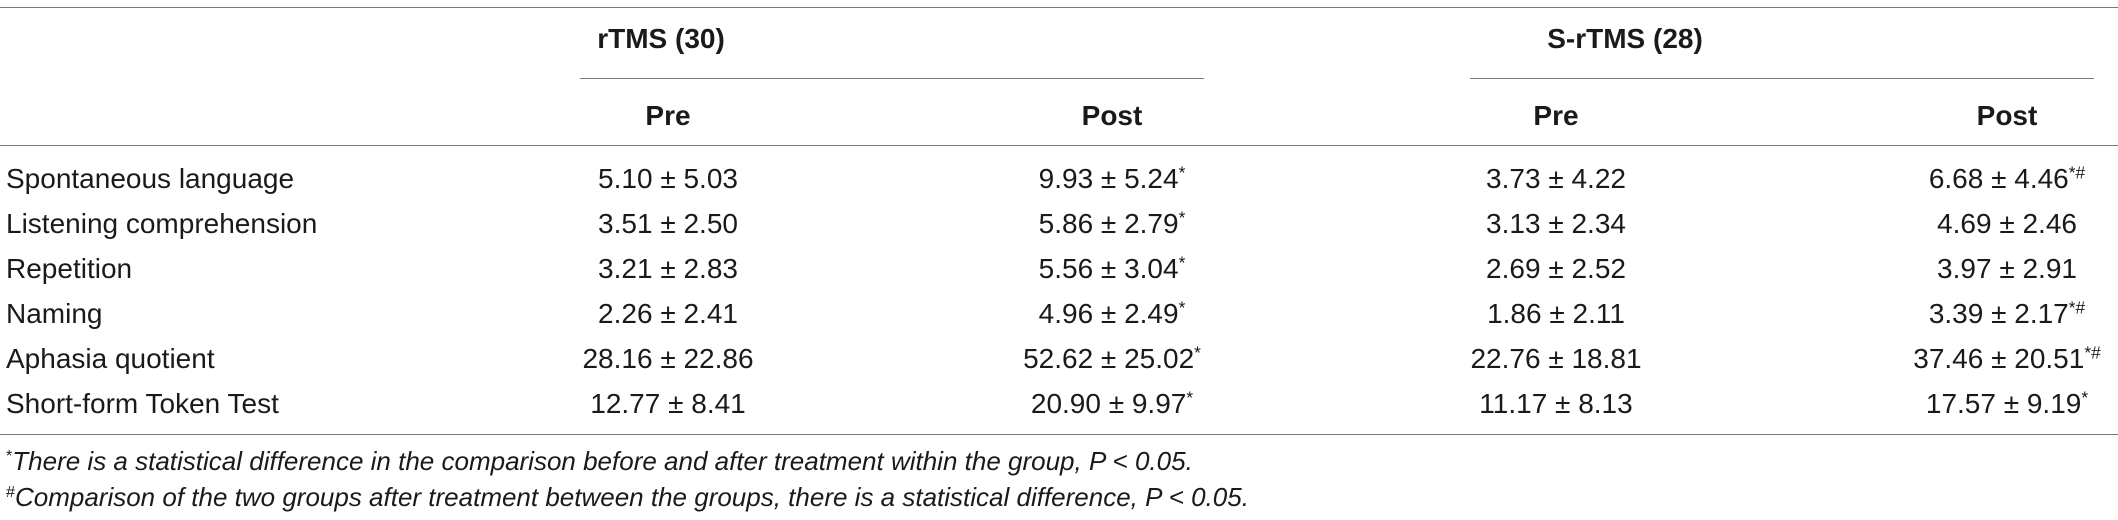 This screenshot has height=520, width=2118. Describe the element at coordinates (1999, 358) in the screenshot. I see `cell-value: 37.46 ± 20.51` at that location.